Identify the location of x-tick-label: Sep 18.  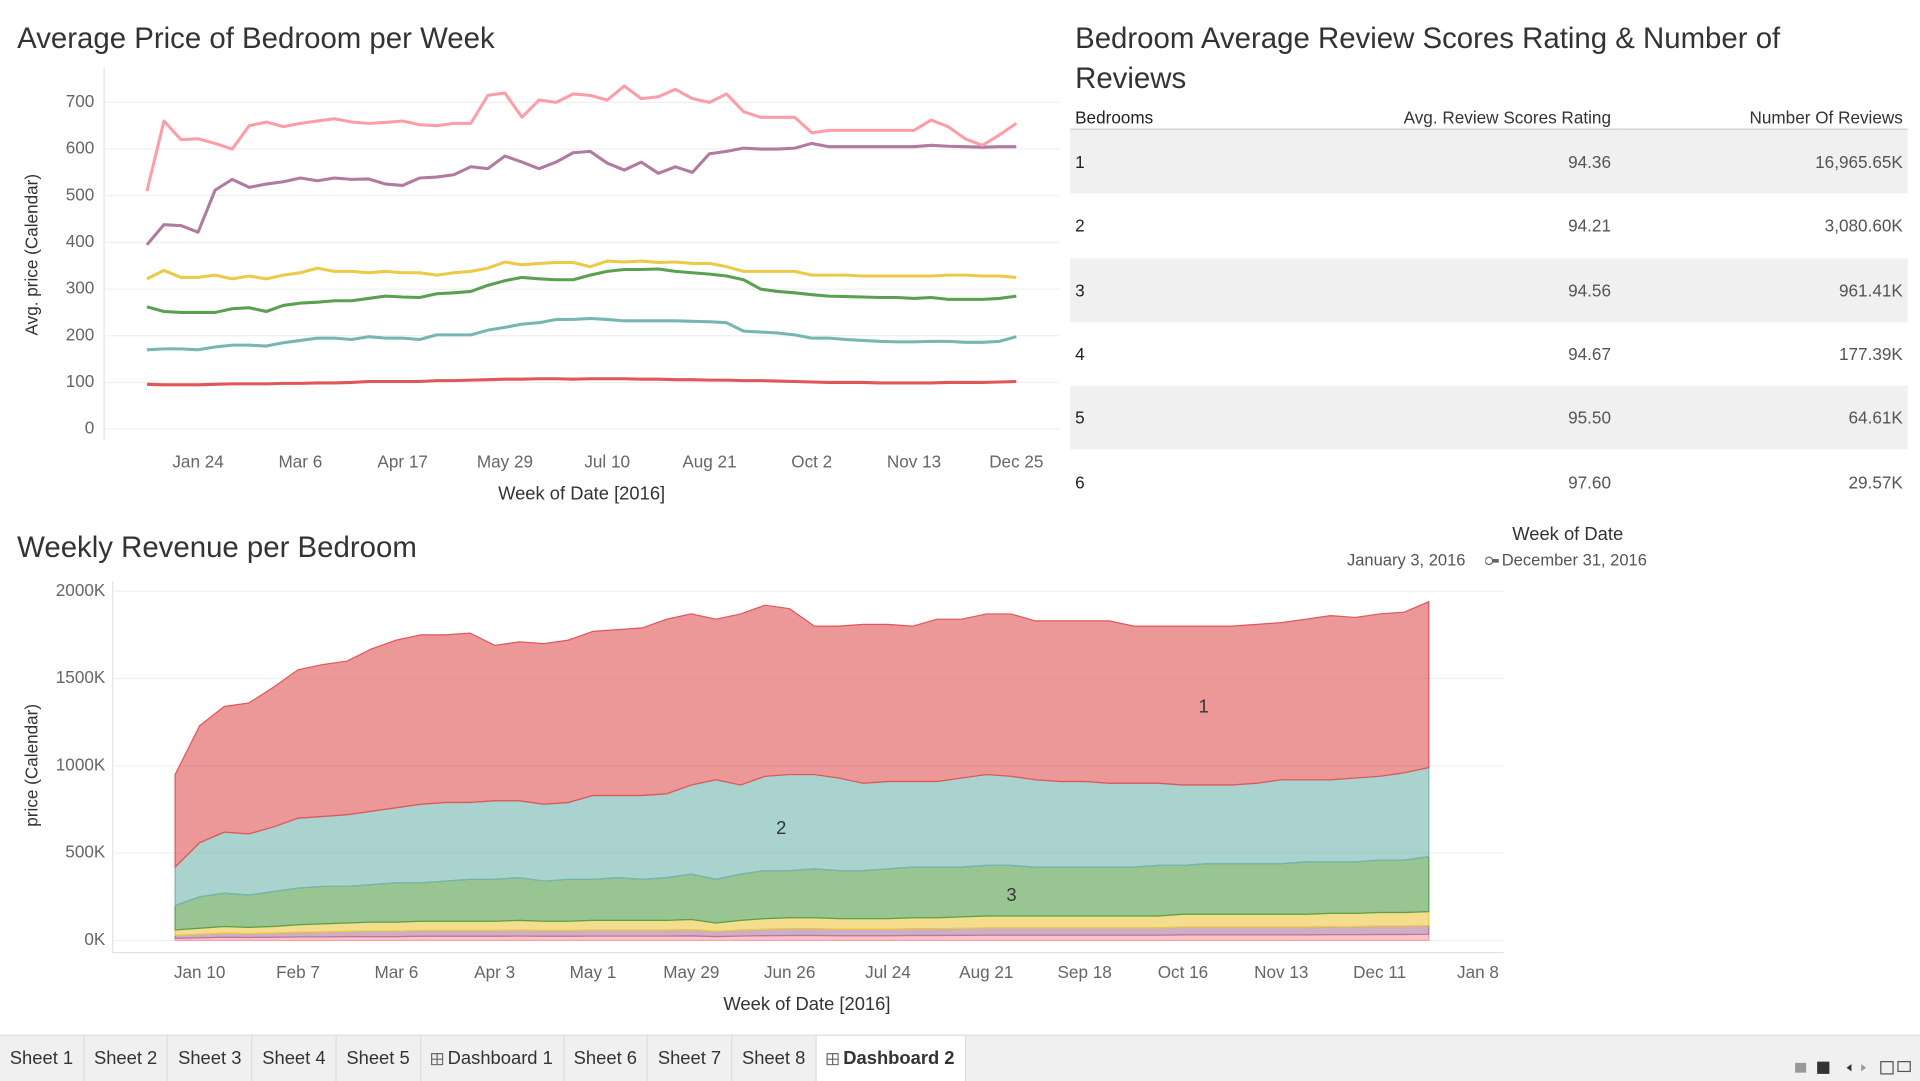
(1085, 972).